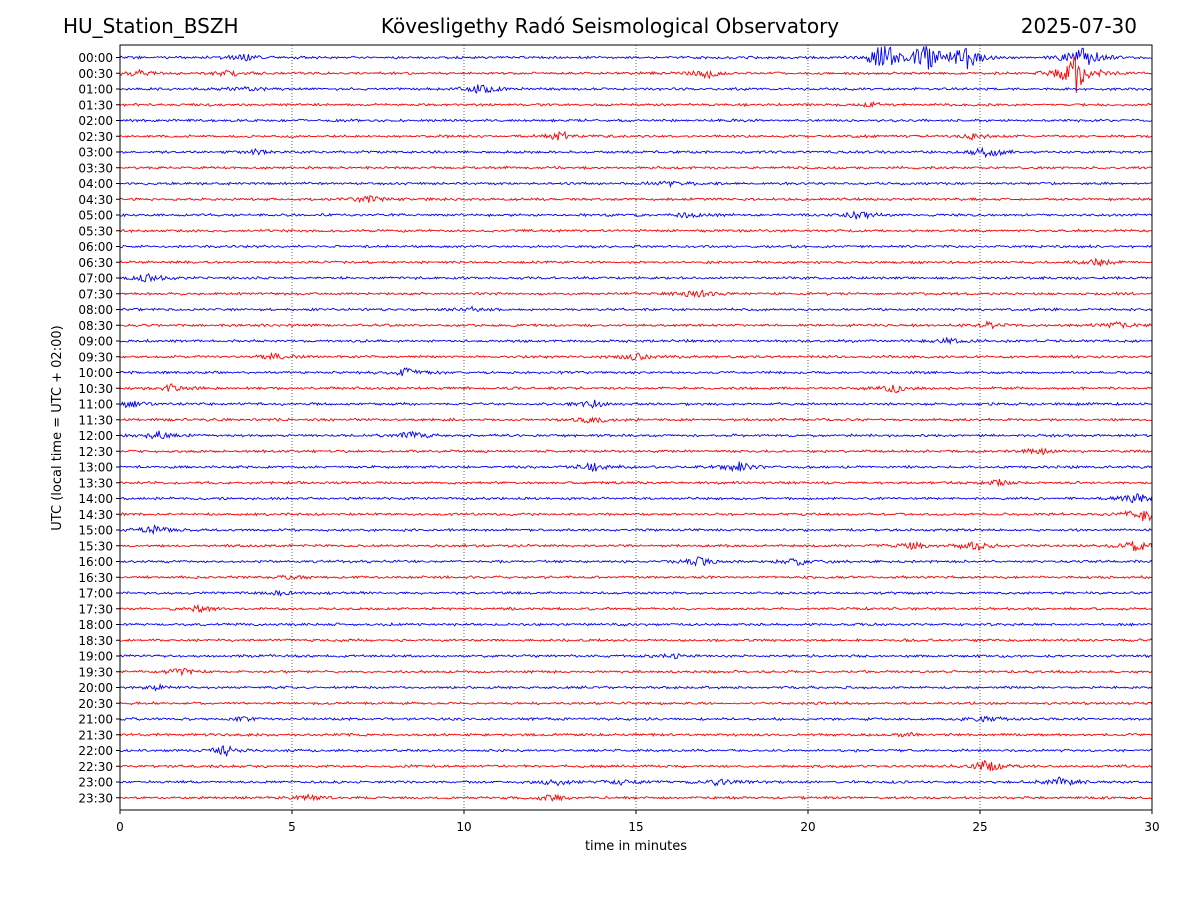 This screenshot has height=900, width=1200. Describe the element at coordinates (95, 326) in the screenshot. I see `y-tick-label: 08:30` at that location.